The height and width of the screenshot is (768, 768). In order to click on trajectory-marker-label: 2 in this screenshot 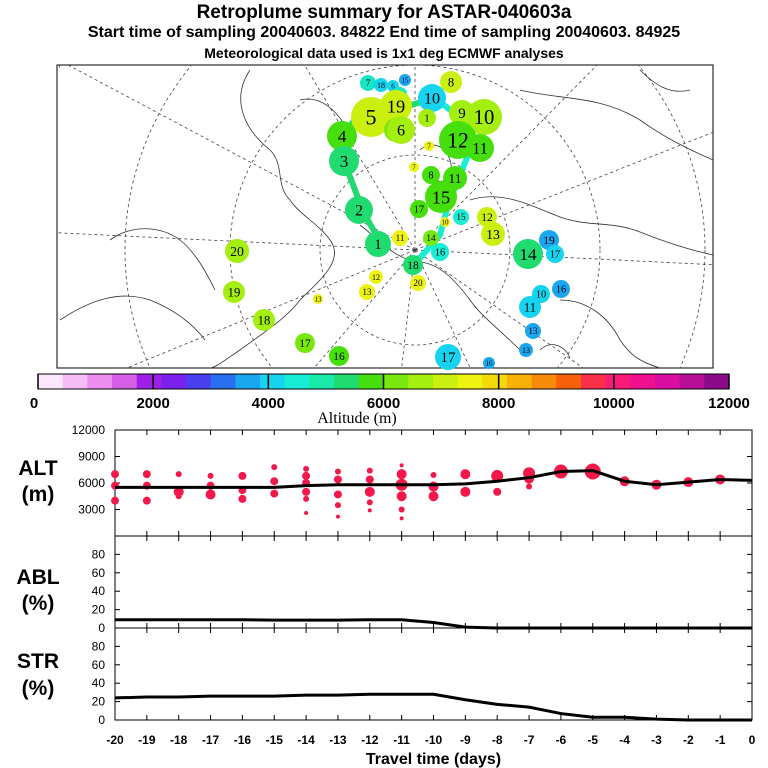, I will do `click(359, 211)`.